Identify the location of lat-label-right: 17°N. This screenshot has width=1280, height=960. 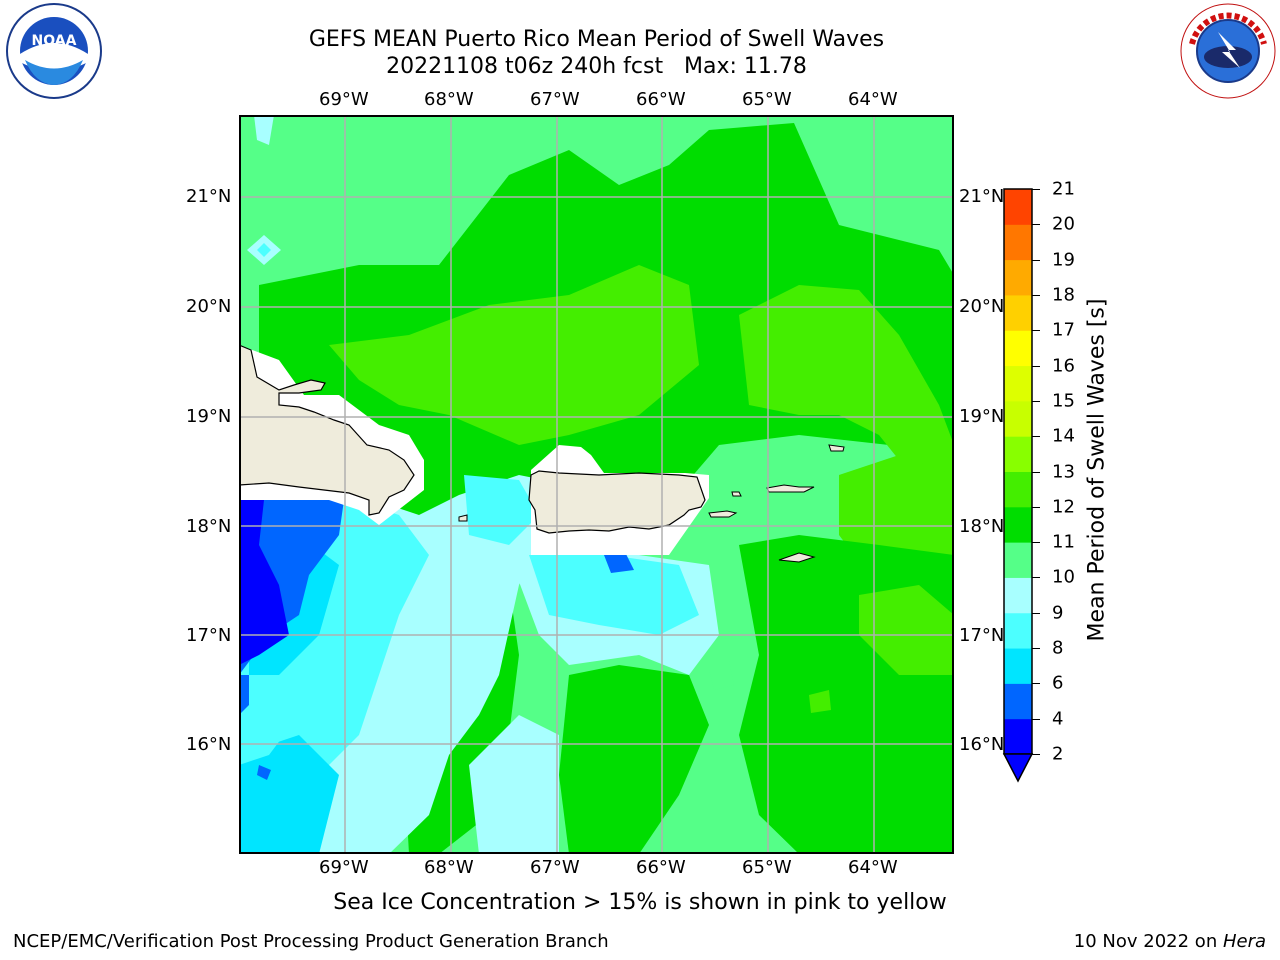
(982, 635).